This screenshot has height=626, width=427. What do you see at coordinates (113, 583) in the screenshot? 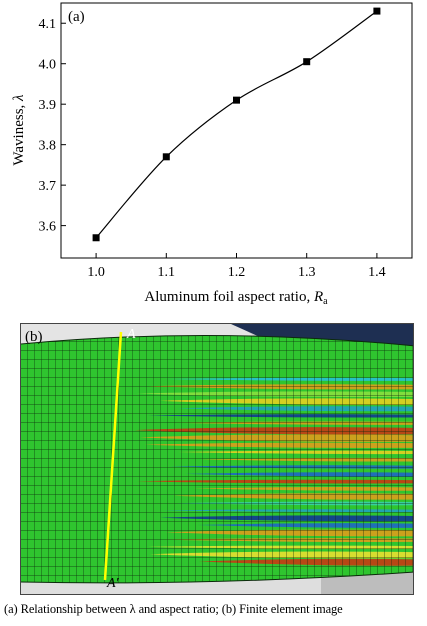
I see `section-label-bottom: A′` at bounding box center [113, 583].